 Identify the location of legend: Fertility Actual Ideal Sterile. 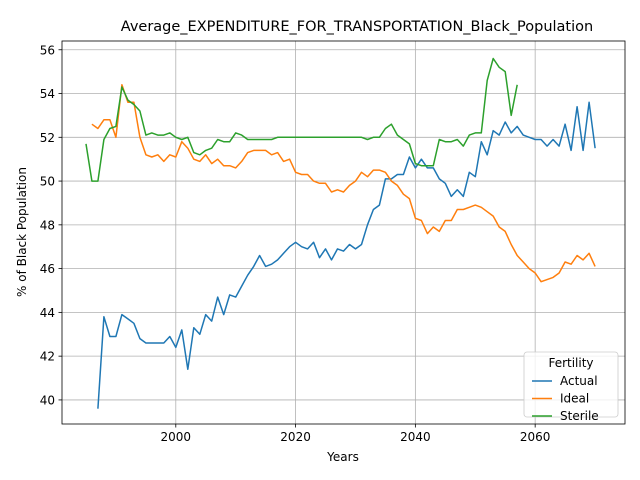
(571, 387).